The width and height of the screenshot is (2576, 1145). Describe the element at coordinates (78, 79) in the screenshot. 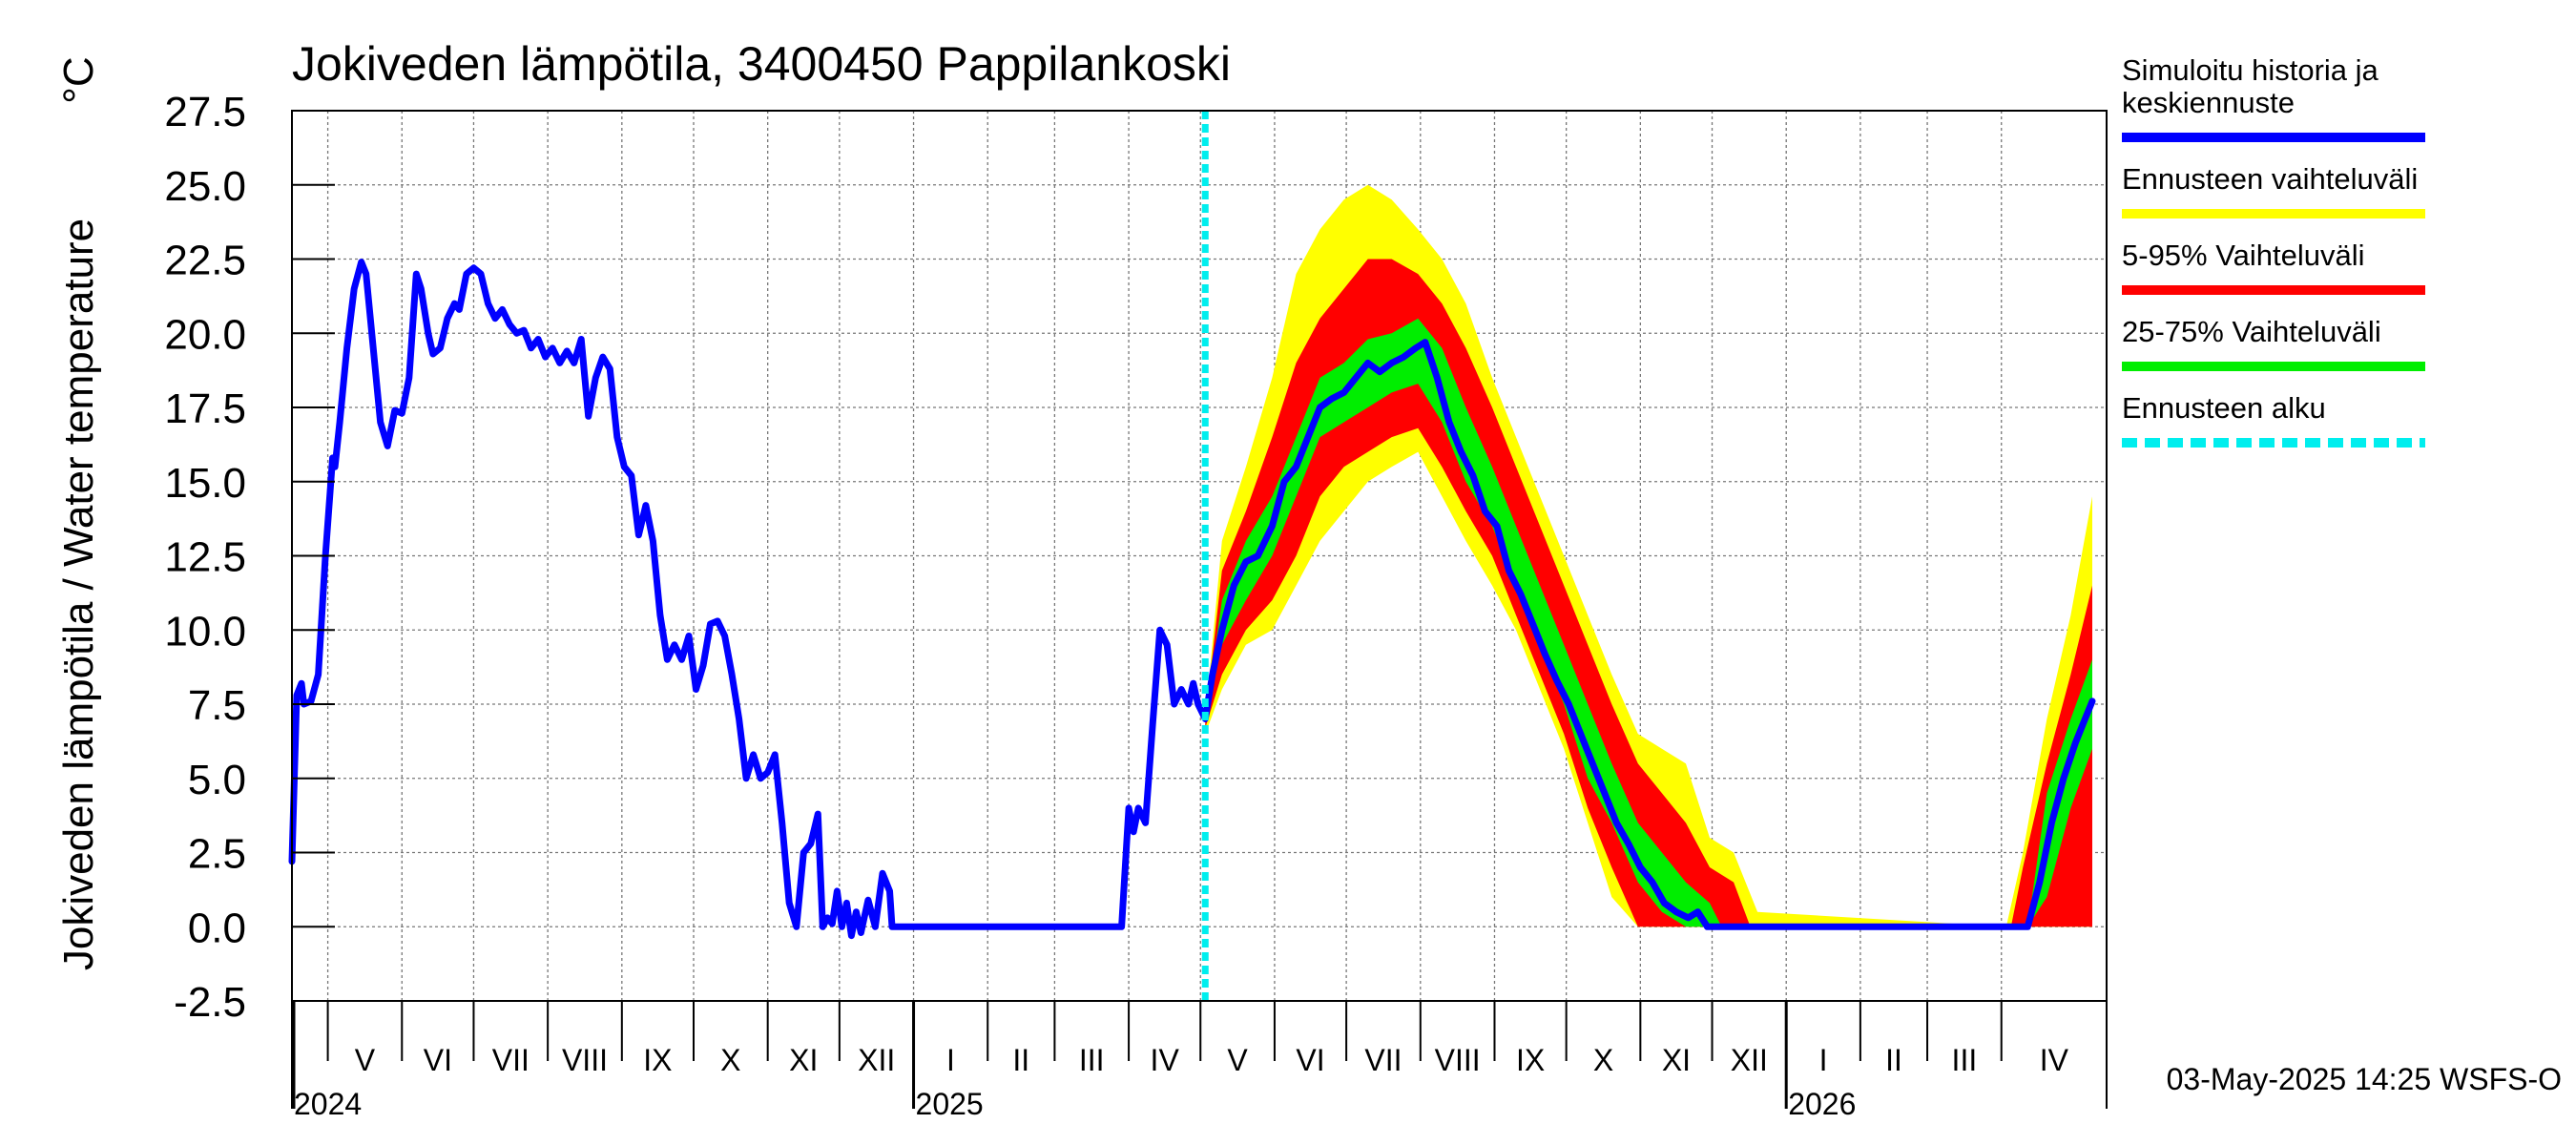

I see `y-axis-unit: °C` at that location.